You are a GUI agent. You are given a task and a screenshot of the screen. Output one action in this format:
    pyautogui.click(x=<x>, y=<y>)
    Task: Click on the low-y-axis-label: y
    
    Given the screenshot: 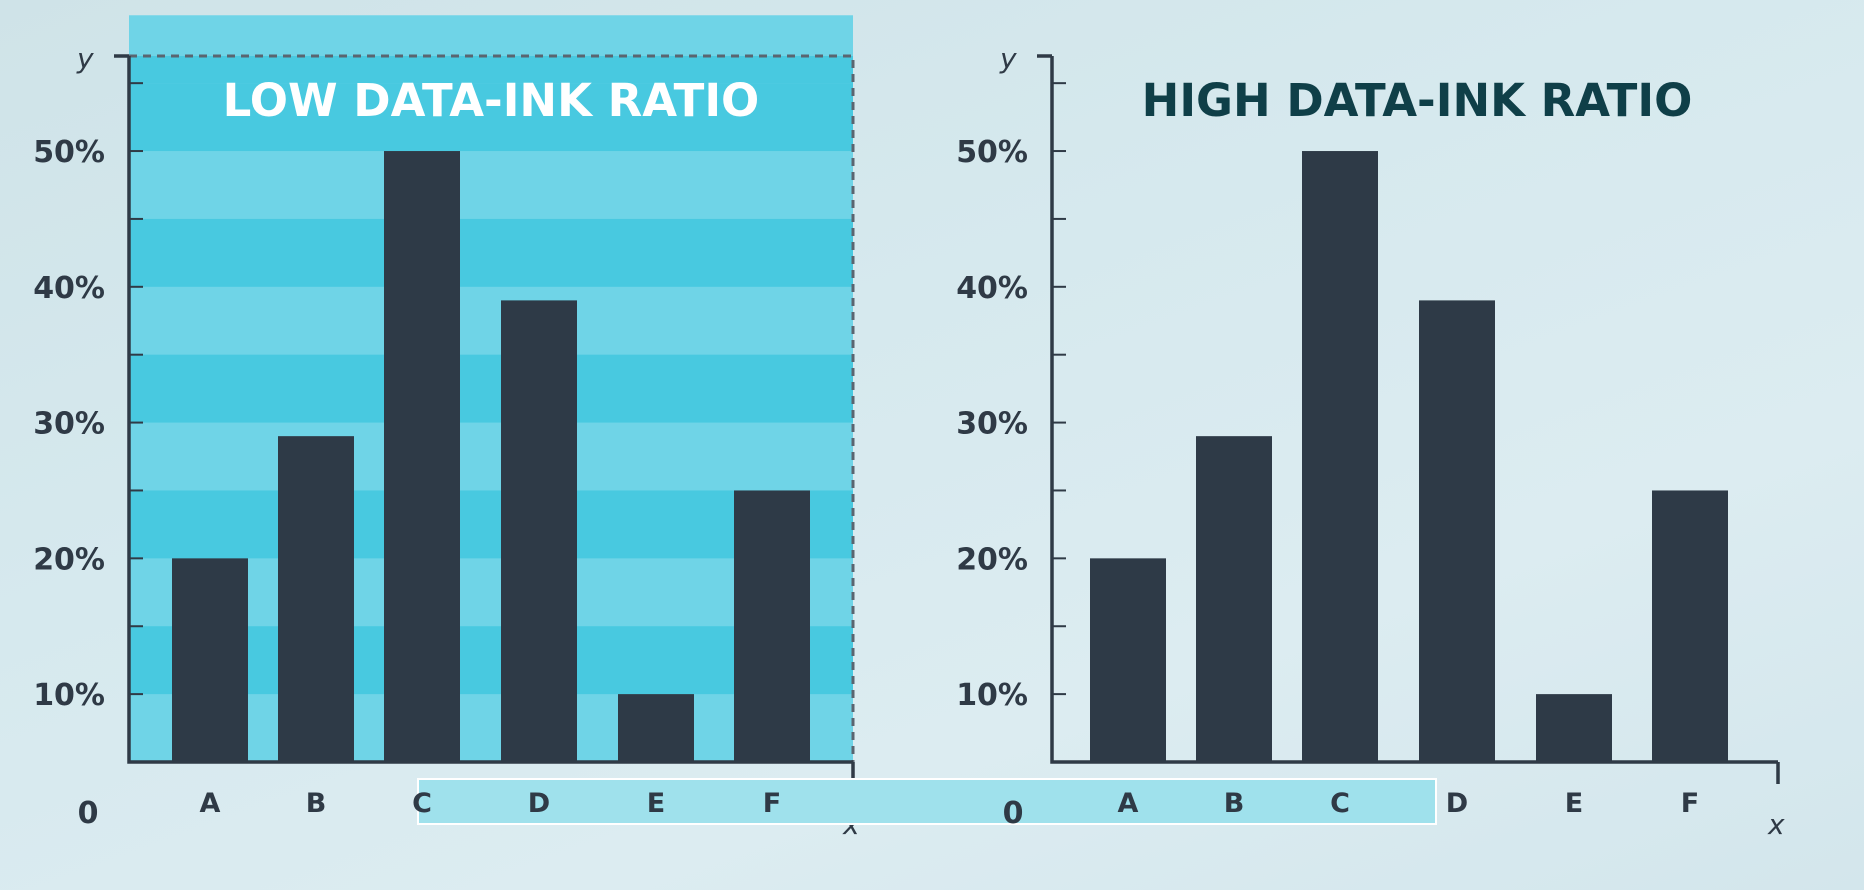 What is the action you would take?
    pyautogui.click(x=85, y=58)
    